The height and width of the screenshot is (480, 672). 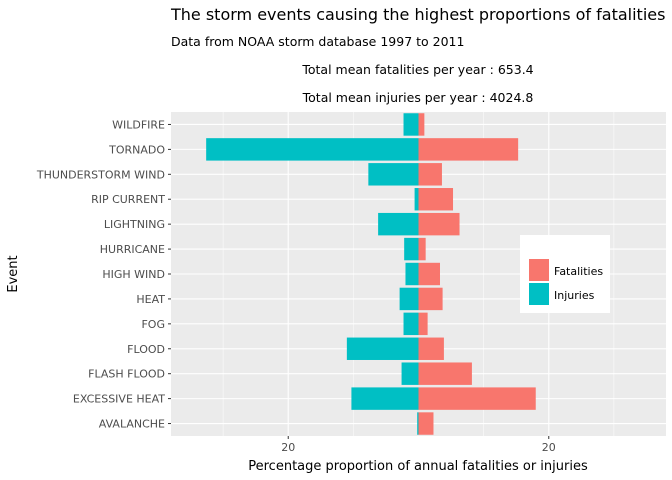 I want to click on legend-swatch-fatalities, so click(x=539, y=270).